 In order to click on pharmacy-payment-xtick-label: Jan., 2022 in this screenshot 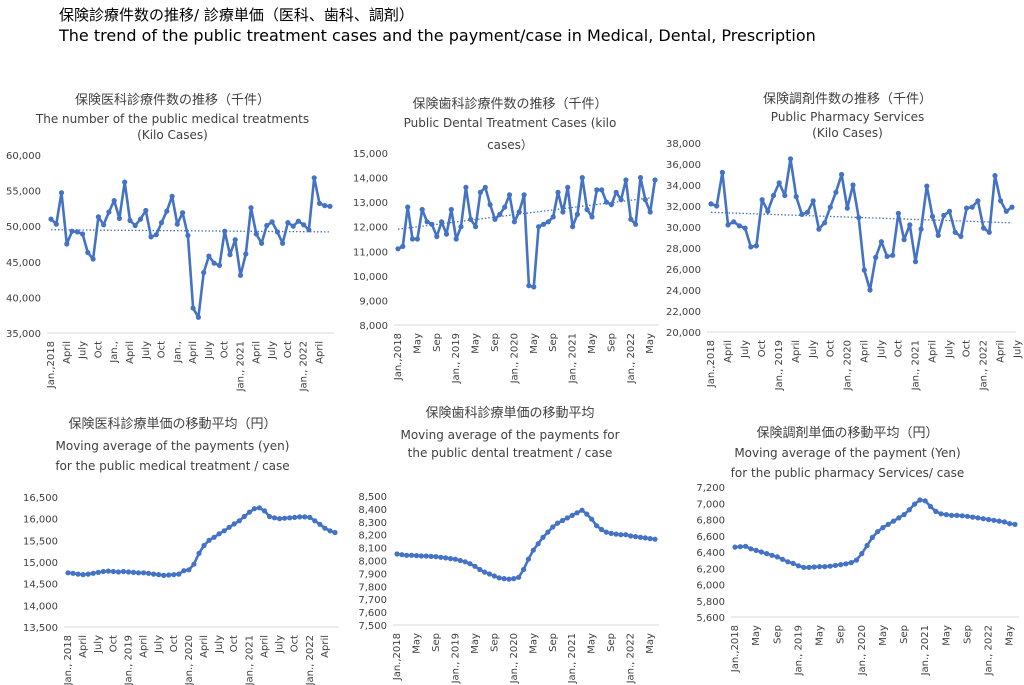, I will do `click(989, 650)`.